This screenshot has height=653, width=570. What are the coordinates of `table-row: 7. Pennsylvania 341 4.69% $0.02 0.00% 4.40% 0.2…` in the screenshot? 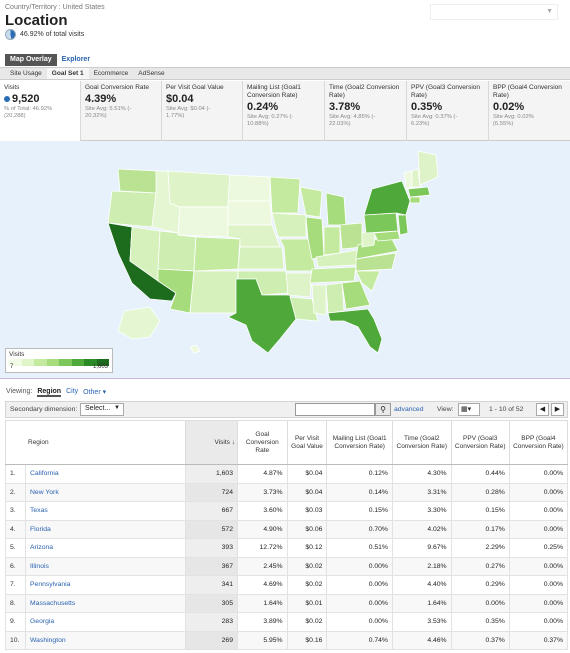 It's located at (287, 585).